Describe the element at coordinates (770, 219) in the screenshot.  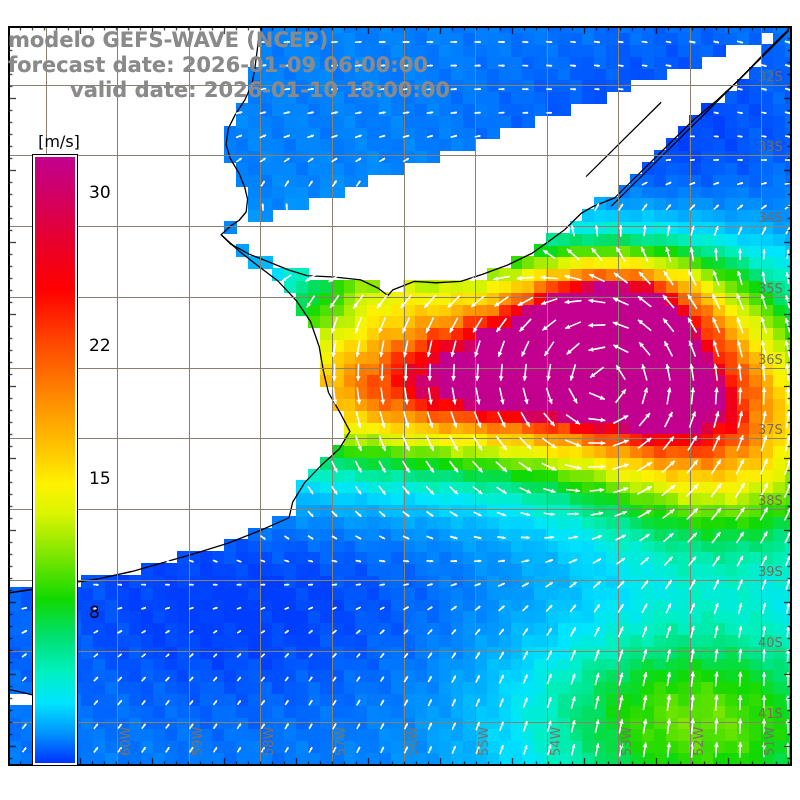
I see `lat-label-34S: 34S` at that location.